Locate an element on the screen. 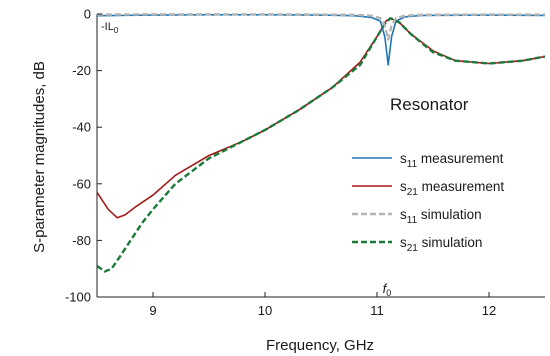 This screenshot has height=356, width=550. y-tick-label: -100 is located at coordinates (78, 297).